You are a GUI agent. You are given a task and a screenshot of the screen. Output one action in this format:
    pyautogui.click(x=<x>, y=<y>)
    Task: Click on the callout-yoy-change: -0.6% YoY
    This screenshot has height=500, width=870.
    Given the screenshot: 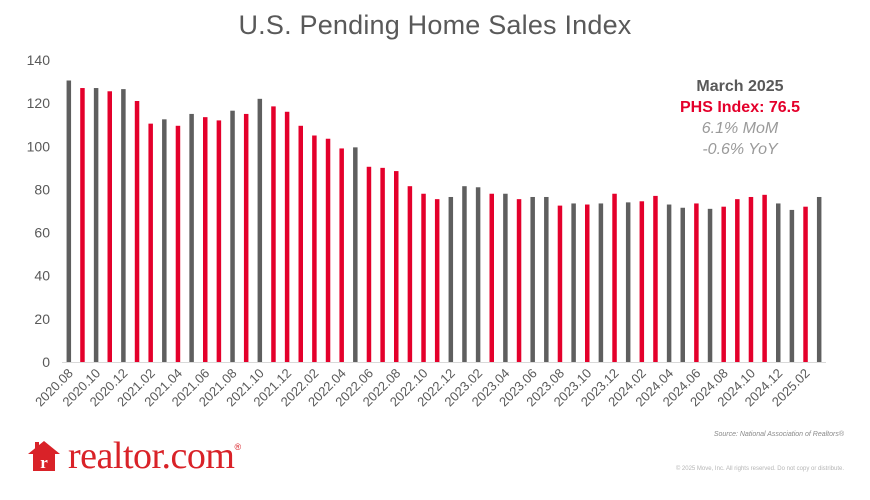 What is the action you would take?
    pyautogui.click(x=740, y=149)
    